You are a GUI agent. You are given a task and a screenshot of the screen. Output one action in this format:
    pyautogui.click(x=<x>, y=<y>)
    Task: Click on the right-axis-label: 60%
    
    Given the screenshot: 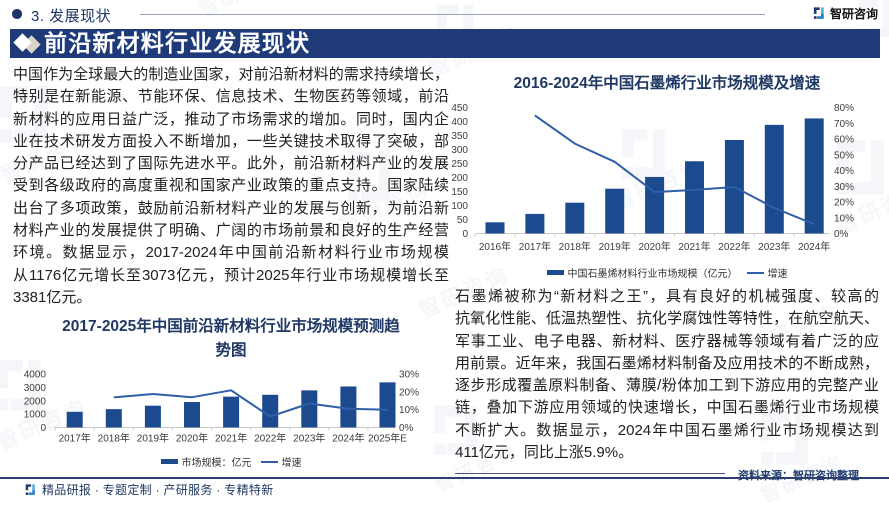 What is the action you would take?
    pyautogui.click(x=844, y=140)
    